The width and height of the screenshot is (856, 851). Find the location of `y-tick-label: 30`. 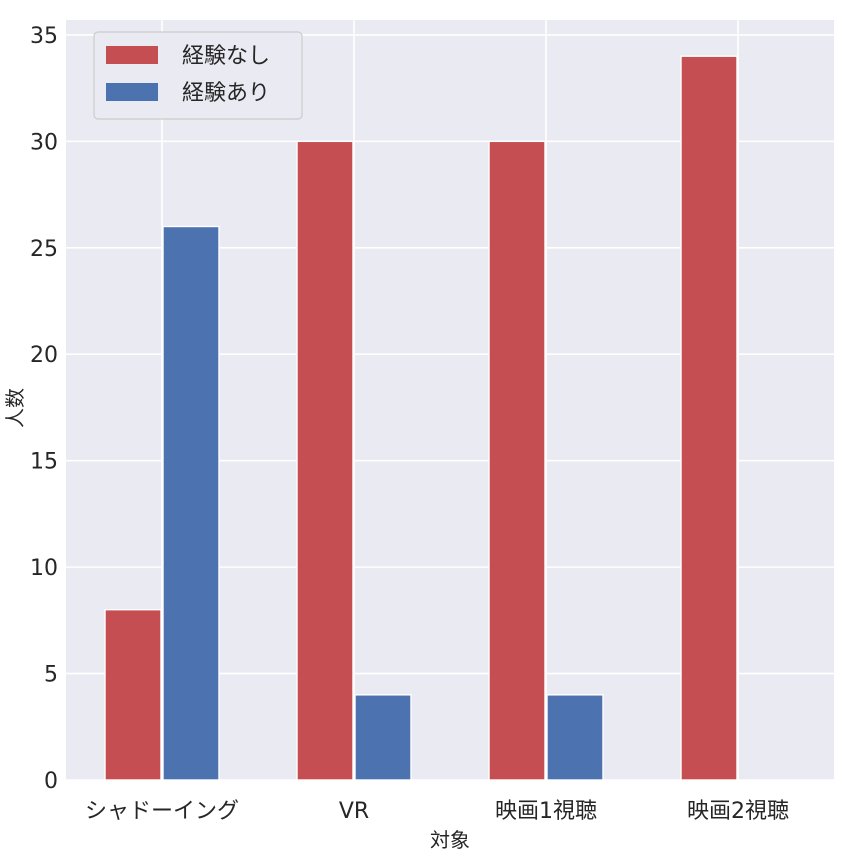

y-tick-label: 30 is located at coordinates (44, 142).